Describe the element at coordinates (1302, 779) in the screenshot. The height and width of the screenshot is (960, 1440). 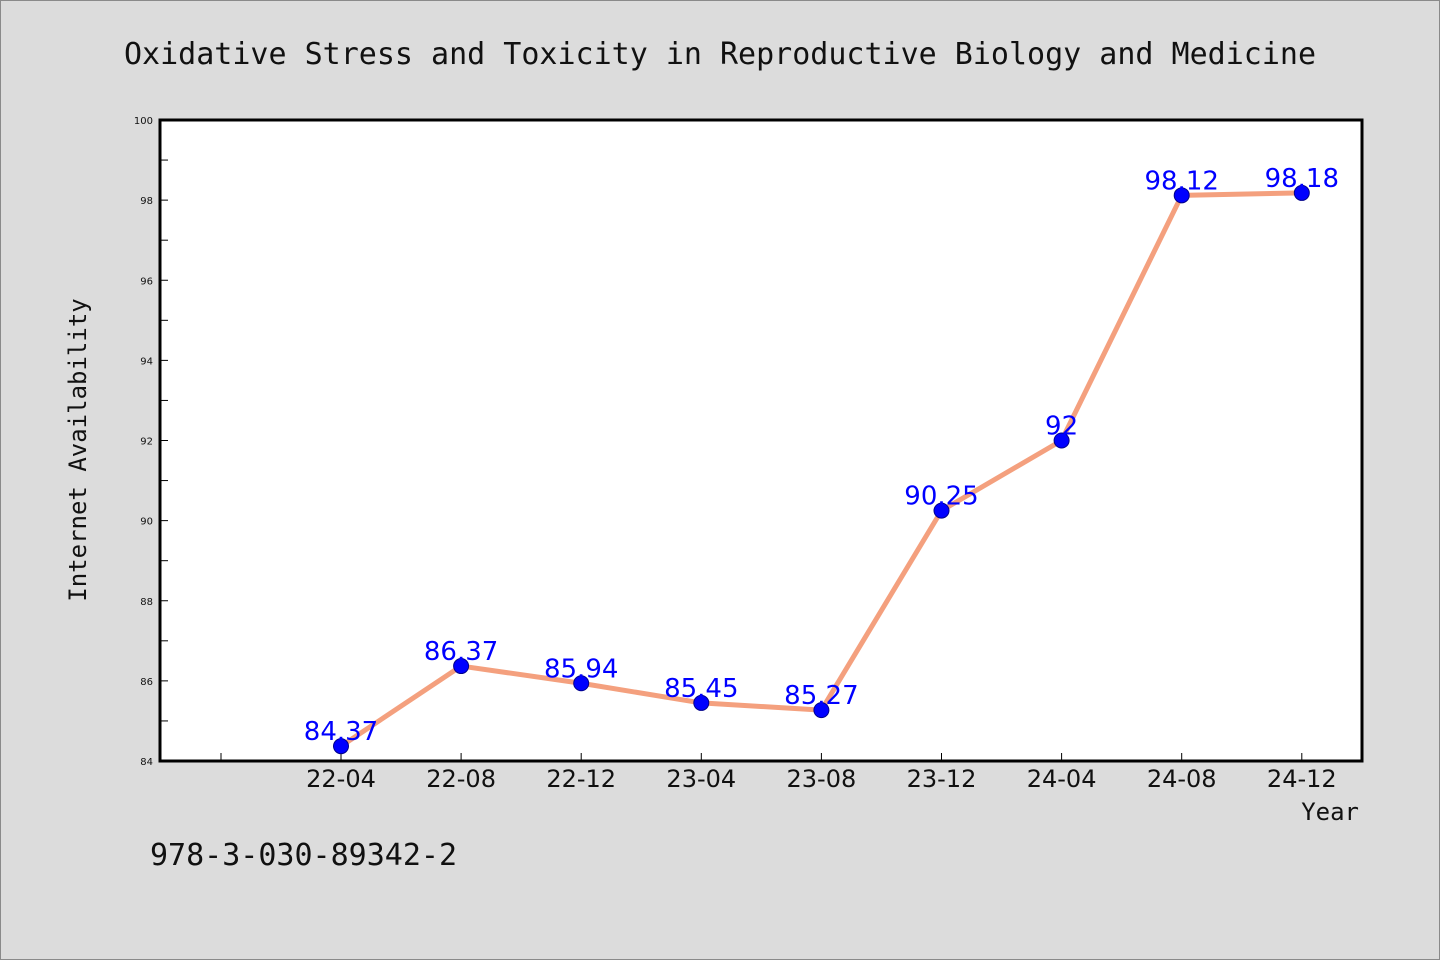
I see `x-tick-label: 24-12` at that location.